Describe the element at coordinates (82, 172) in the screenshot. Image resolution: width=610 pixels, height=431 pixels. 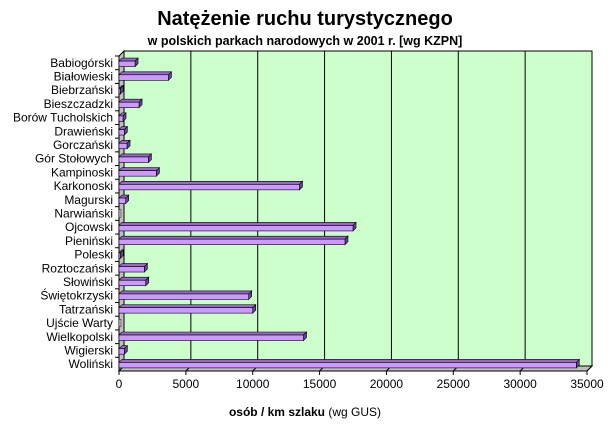
I see `category-label-kampinoski: Kampinoski` at that location.